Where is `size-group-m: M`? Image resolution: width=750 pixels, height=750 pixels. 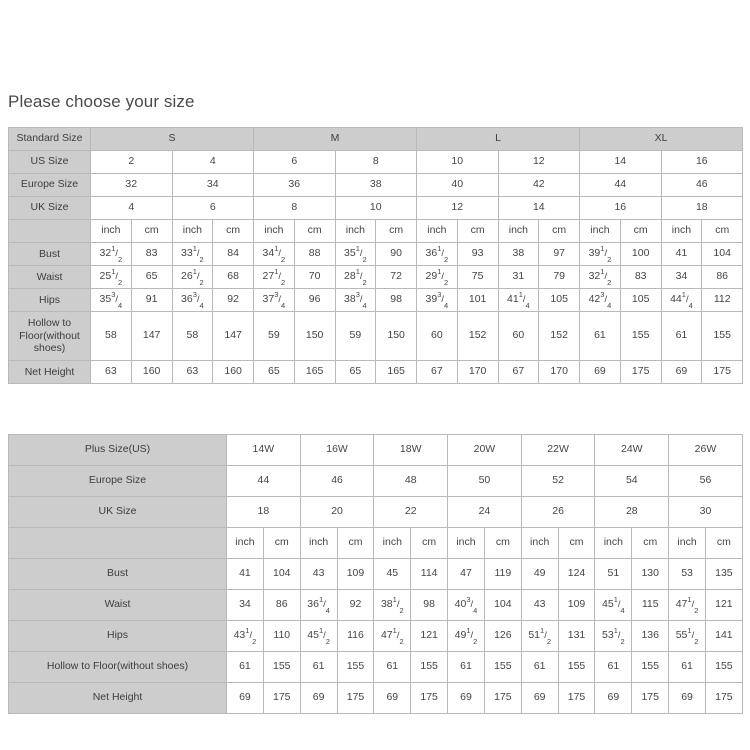
size-group-m: M is located at coordinates (335, 139).